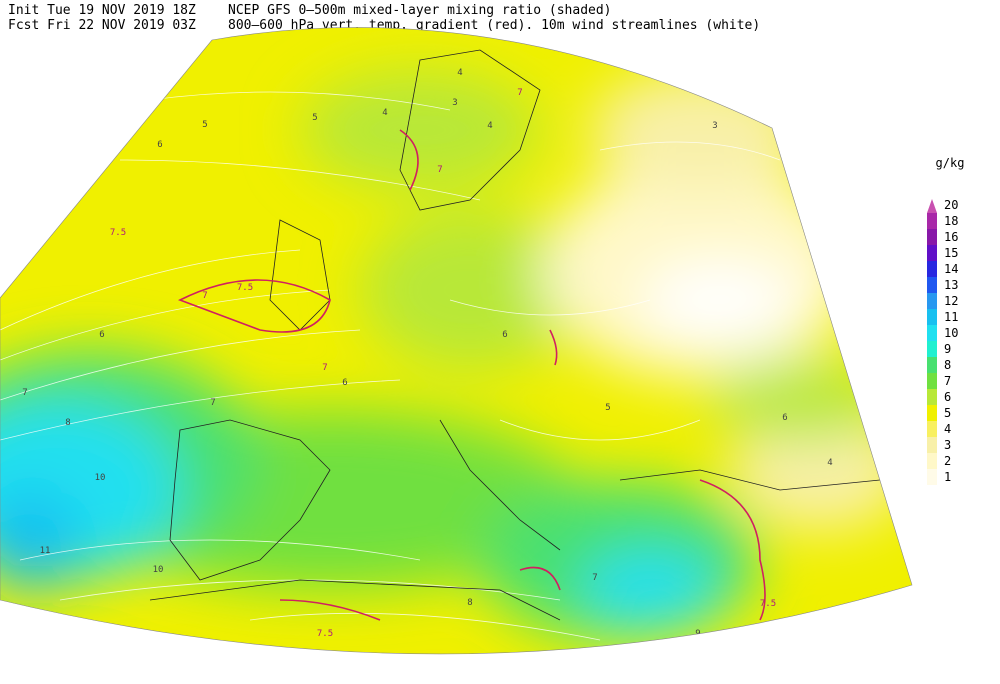  I want to click on legend-label: 12, so click(951, 301).